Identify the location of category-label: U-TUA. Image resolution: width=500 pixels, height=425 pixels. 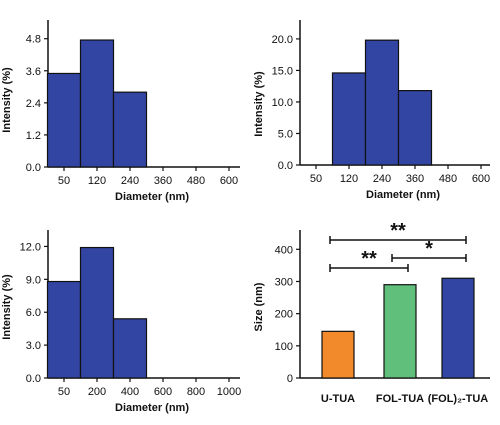
(338, 399).